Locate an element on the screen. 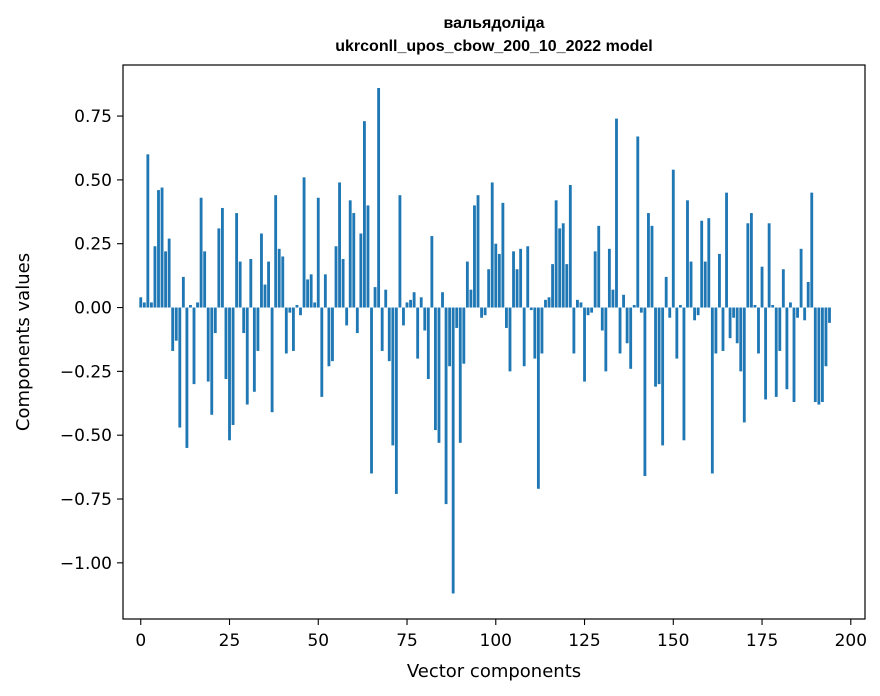  y-tick-label: 0.75 is located at coordinates (93, 117).